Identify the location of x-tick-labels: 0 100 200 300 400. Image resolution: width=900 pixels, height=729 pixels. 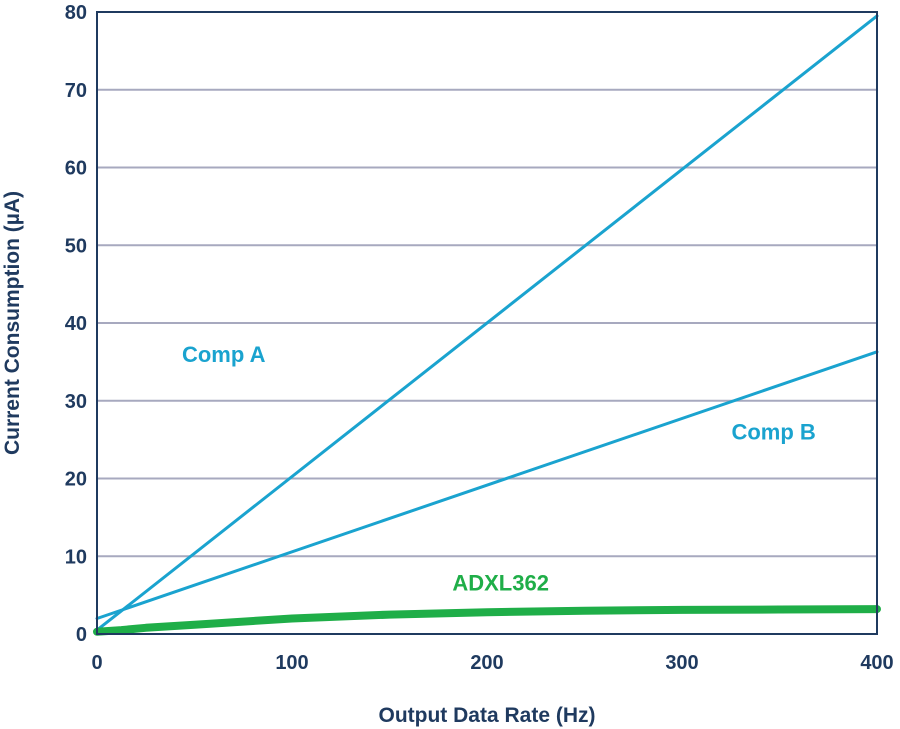
(492, 663).